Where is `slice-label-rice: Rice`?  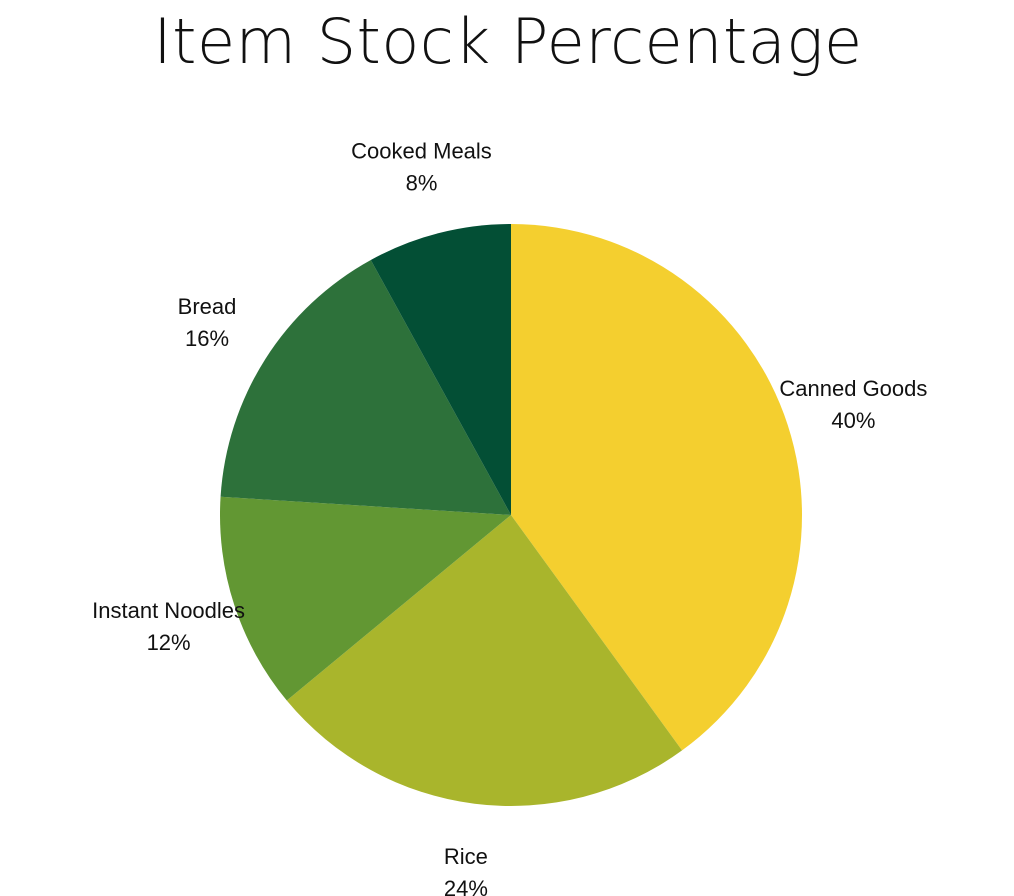 slice-label-rice: Rice is located at coordinates (466, 856).